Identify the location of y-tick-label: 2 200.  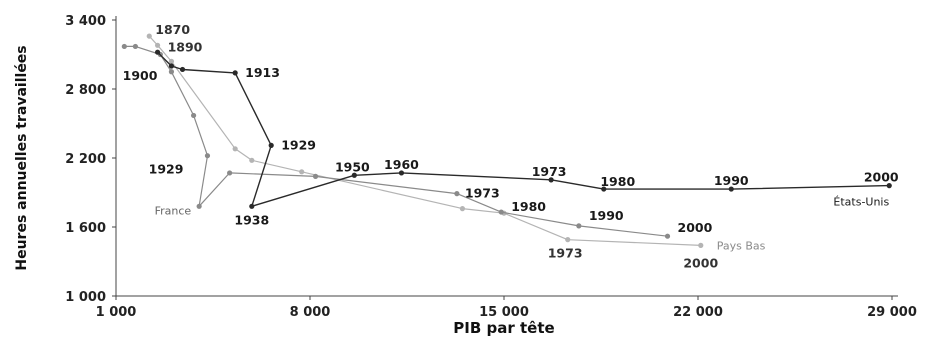
(85, 159).